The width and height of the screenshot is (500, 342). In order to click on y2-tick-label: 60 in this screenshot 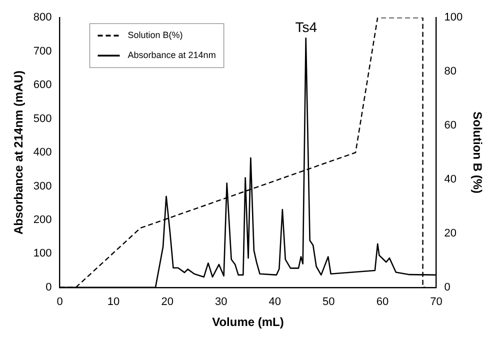, I will do `click(450, 126)`.